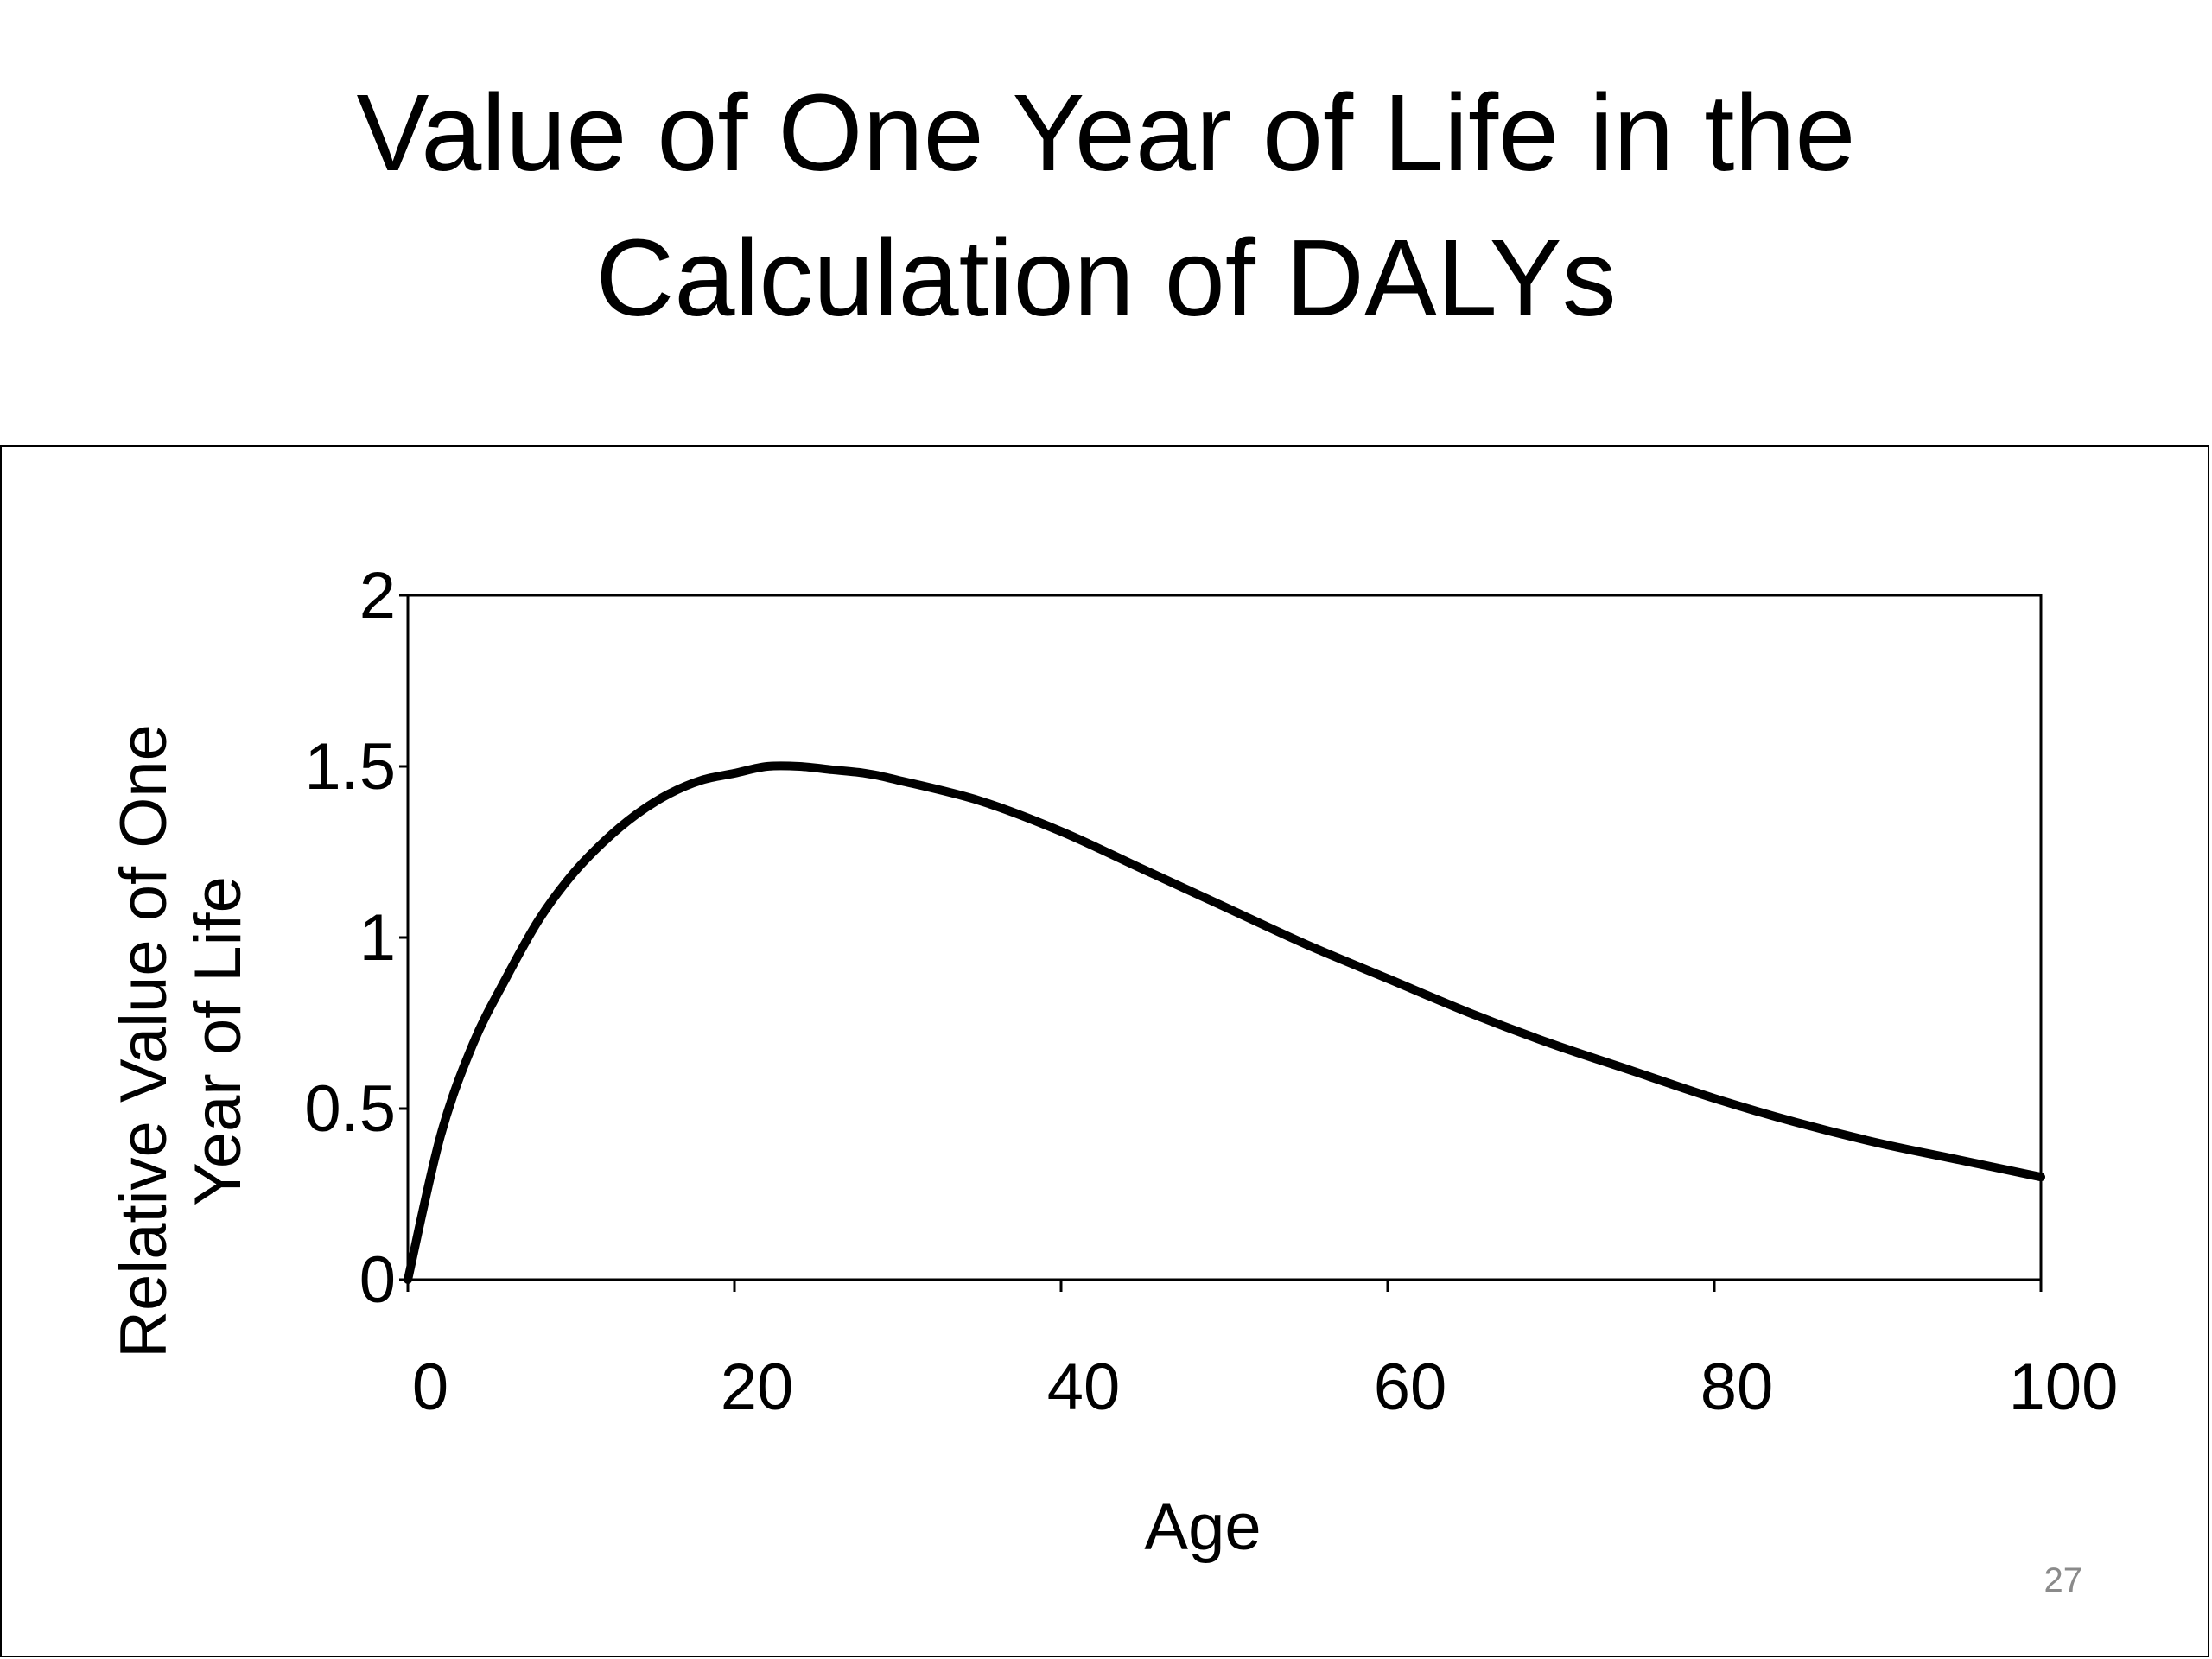  I want to click on x-tick-label: 60, so click(1410, 1387).